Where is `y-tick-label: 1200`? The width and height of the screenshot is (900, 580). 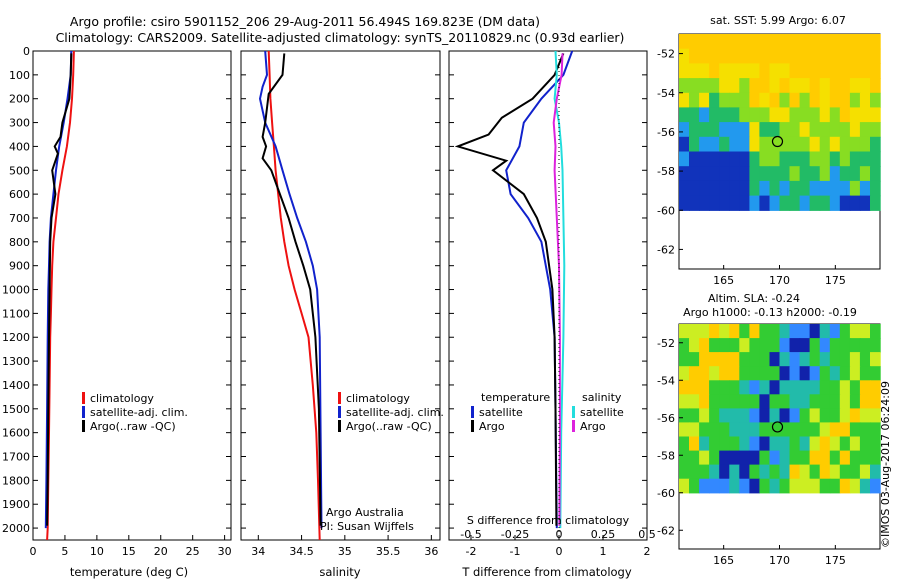 y-tick-label: 1200 is located at coordinates (16, 337).